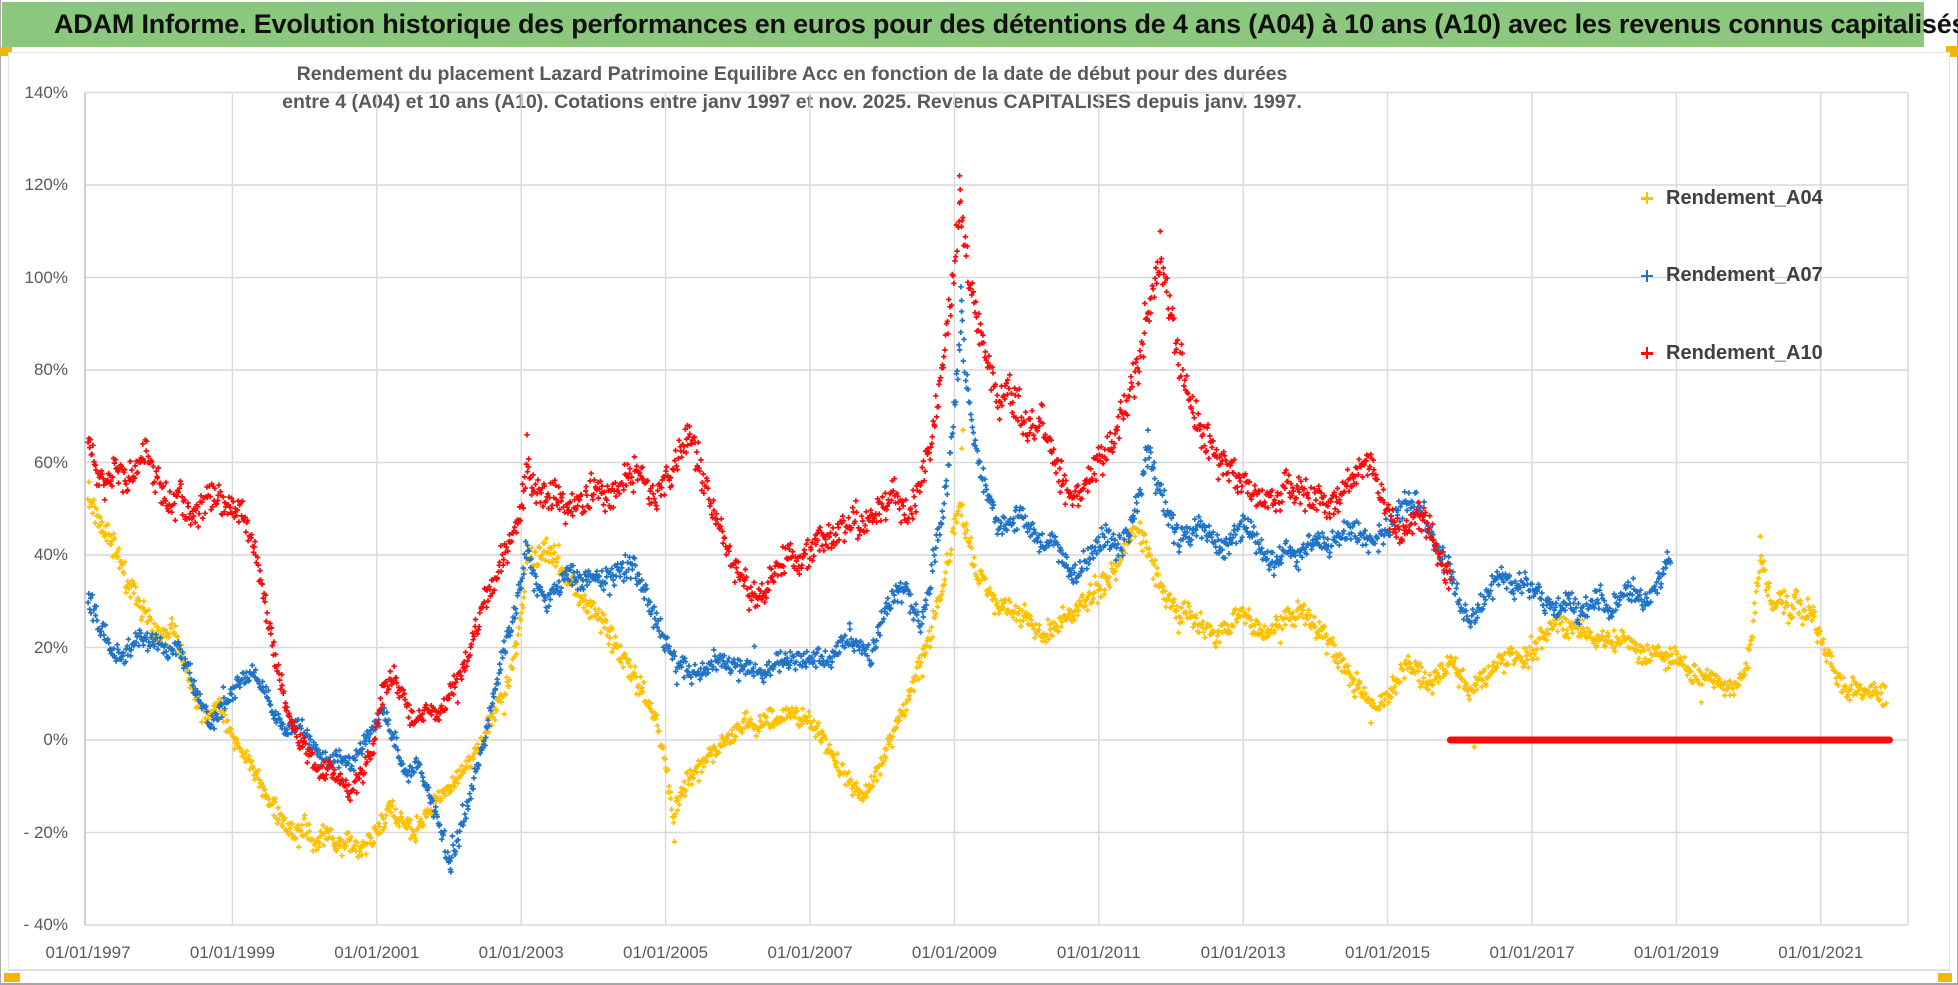 The width and height of the screenshot is (1958, 985). Describe the element at coordinates (979, 970) in the screenshot. I see `sheet-bottom-divider` at that location.